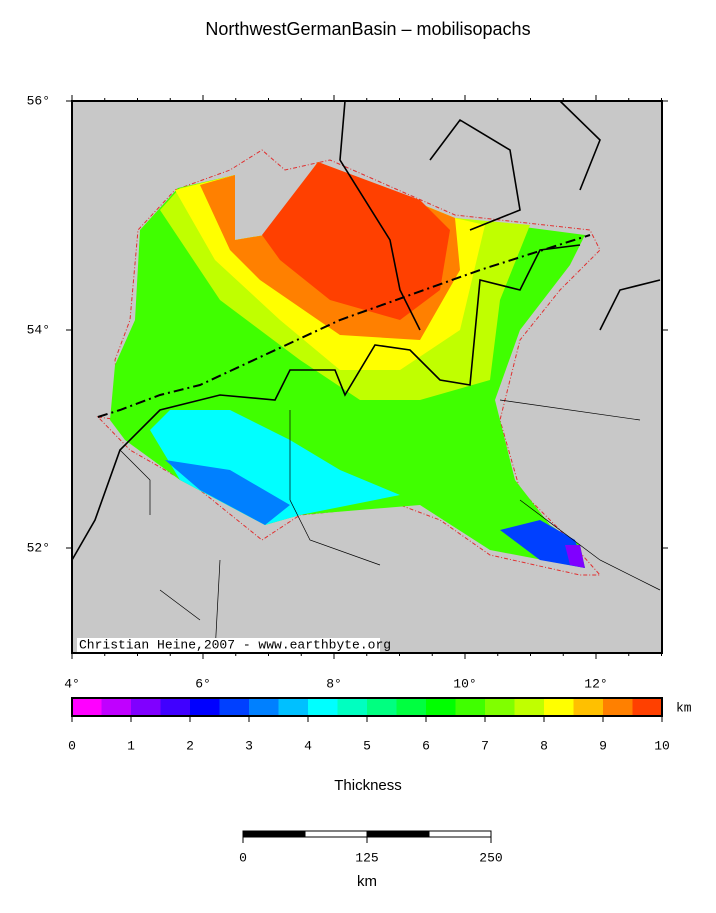 The width and height of the screenshot is (716, 913). What do you see at coordinates (603, 745) in the screenshot?
I see `colorbar-tick-label: 9` at bounding box center [603, 745].